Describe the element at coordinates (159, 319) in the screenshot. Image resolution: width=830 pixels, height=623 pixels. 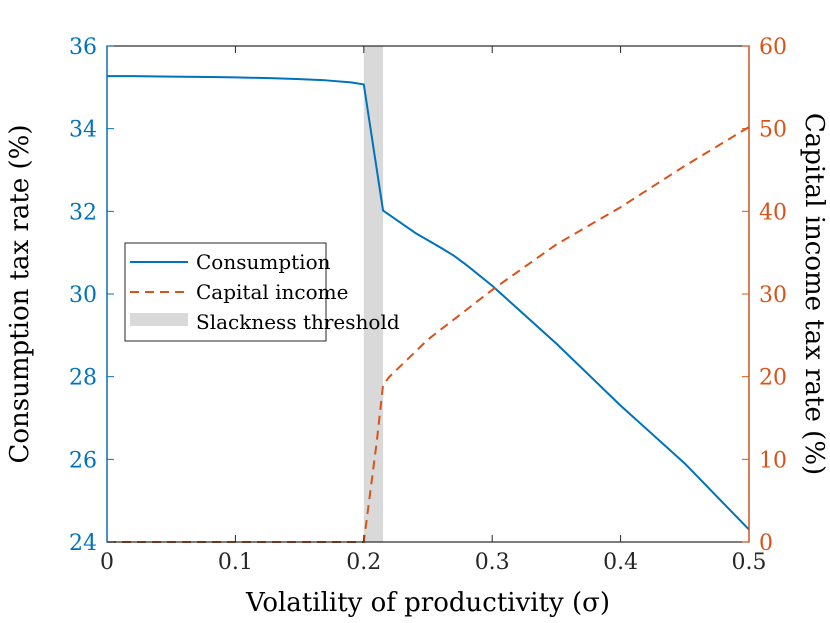
I see `legend-threshold-swatch` at that location.